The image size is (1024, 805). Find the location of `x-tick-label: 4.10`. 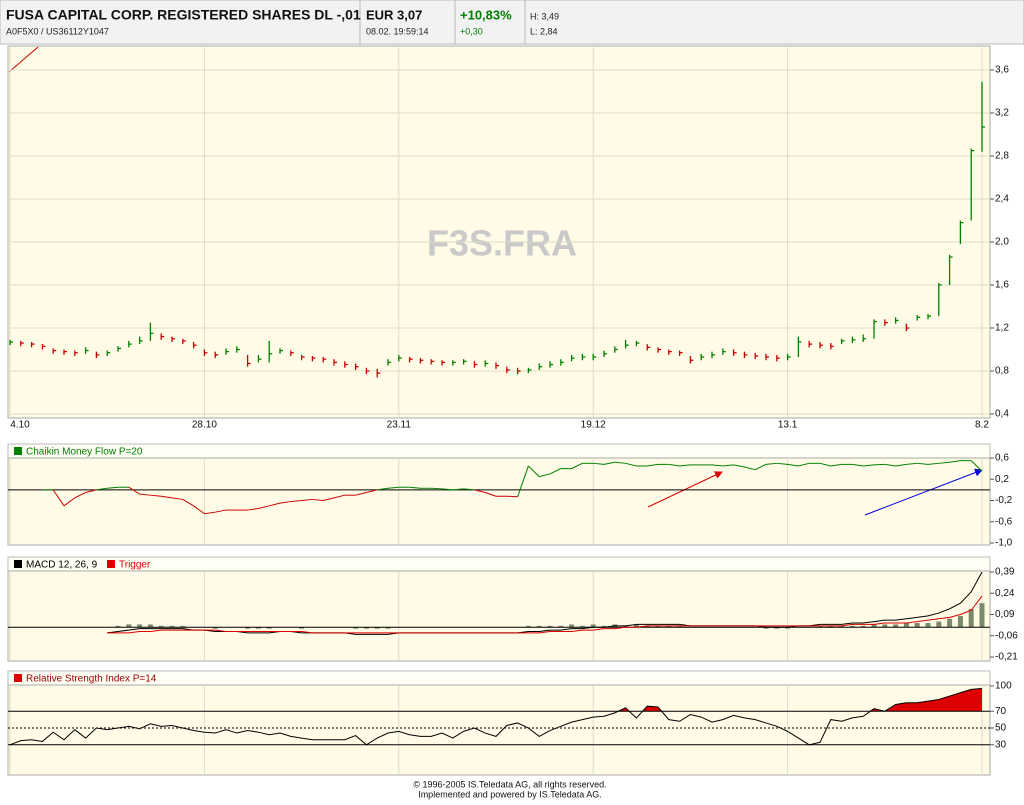

x-tick-label: 4.10 is located at coordinates (20, 425).